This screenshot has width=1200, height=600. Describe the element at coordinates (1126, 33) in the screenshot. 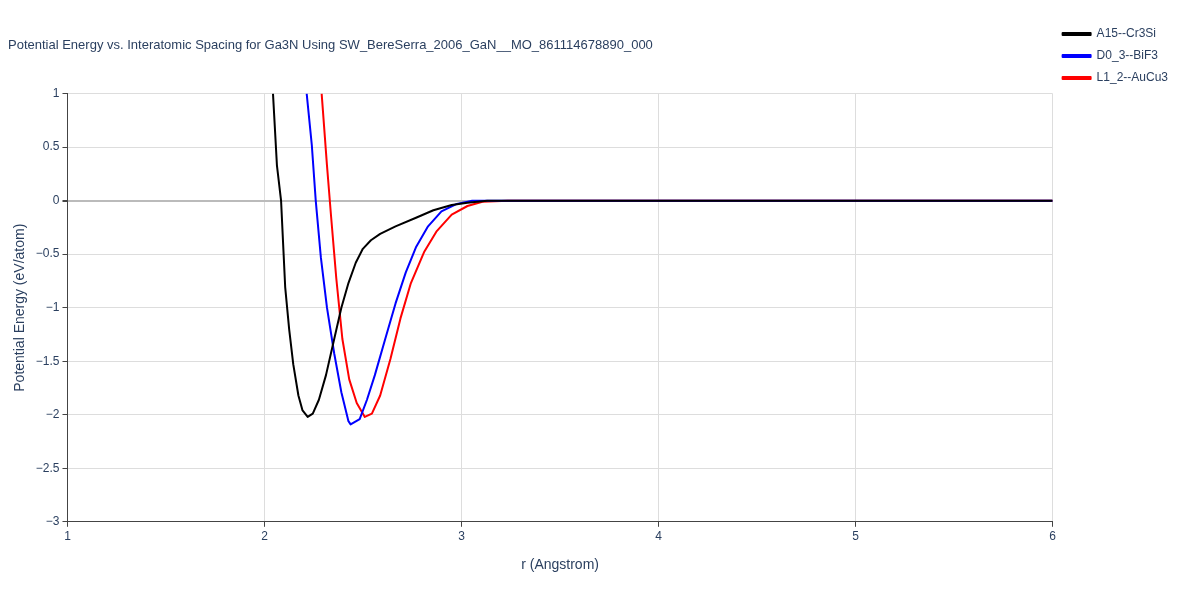

I see `legend-label: A15--Cr3Si` at that location.